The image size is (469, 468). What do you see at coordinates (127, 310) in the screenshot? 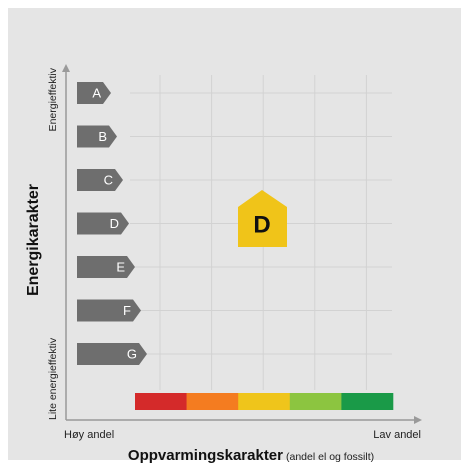
I see `grade-letter: F` at bounding box center [127, 310].